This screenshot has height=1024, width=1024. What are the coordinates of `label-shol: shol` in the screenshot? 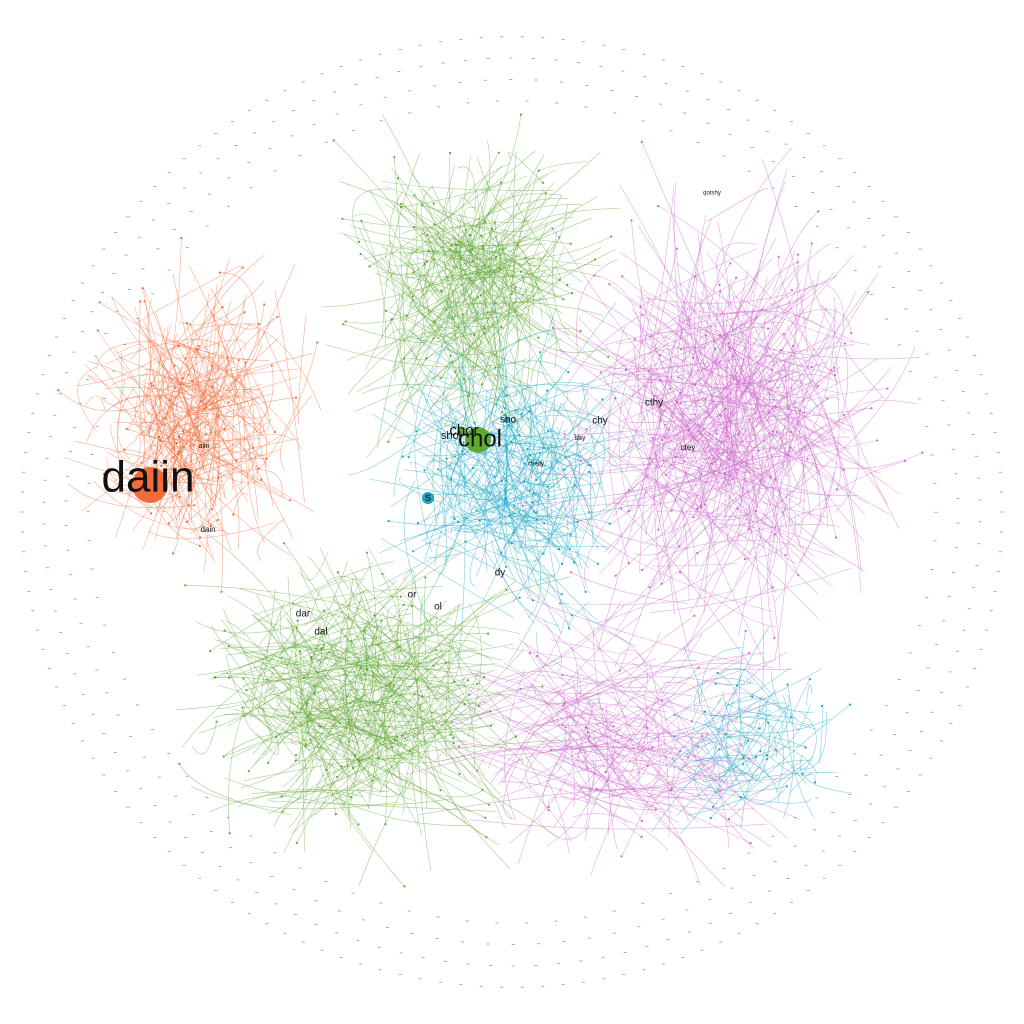 It's located at (451, 436).